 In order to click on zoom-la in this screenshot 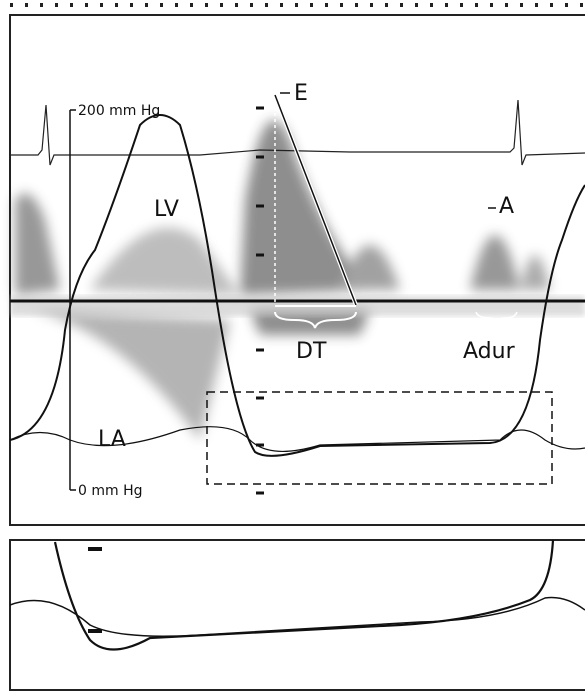, I will do `click(297, 616)`.